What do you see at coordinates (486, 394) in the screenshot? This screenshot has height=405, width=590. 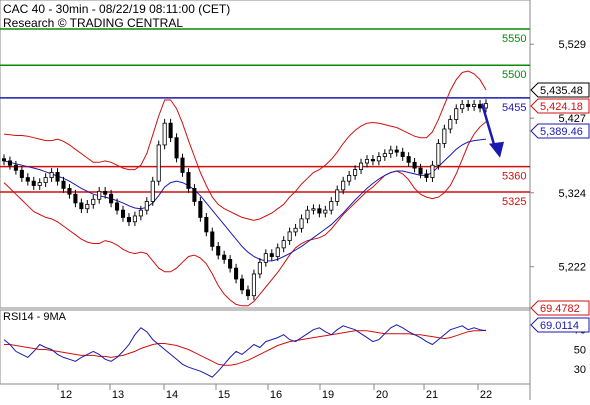 I see `x-tick-label: 22` at bounding box center [486, 394].